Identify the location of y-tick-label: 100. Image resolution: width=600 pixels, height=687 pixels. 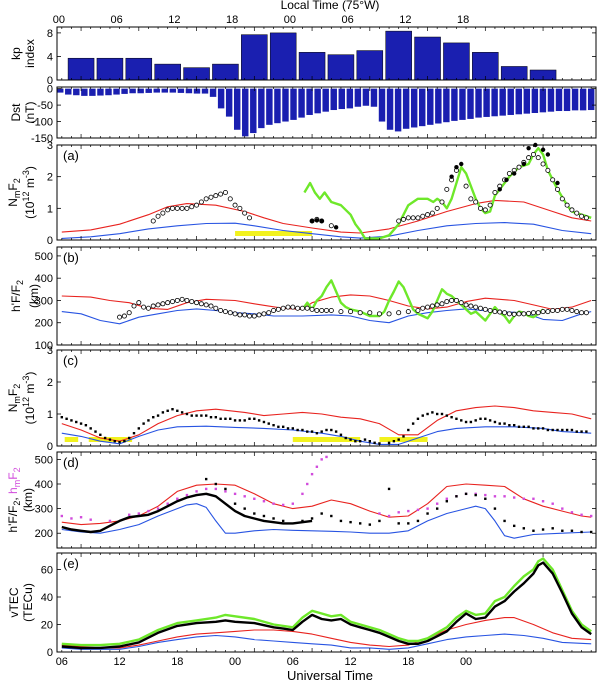
(44, 346).